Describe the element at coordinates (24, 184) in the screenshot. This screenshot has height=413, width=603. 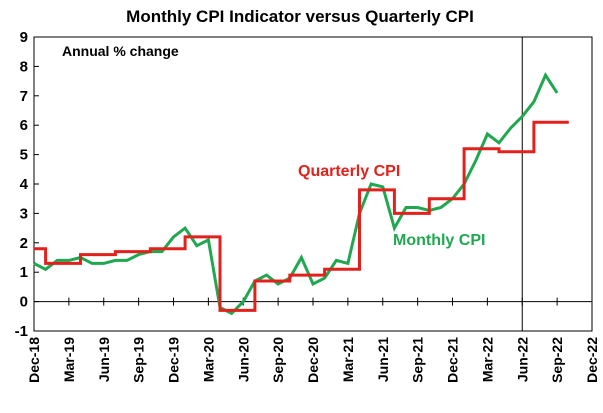
I see `y-tick-label: 4` at that location.